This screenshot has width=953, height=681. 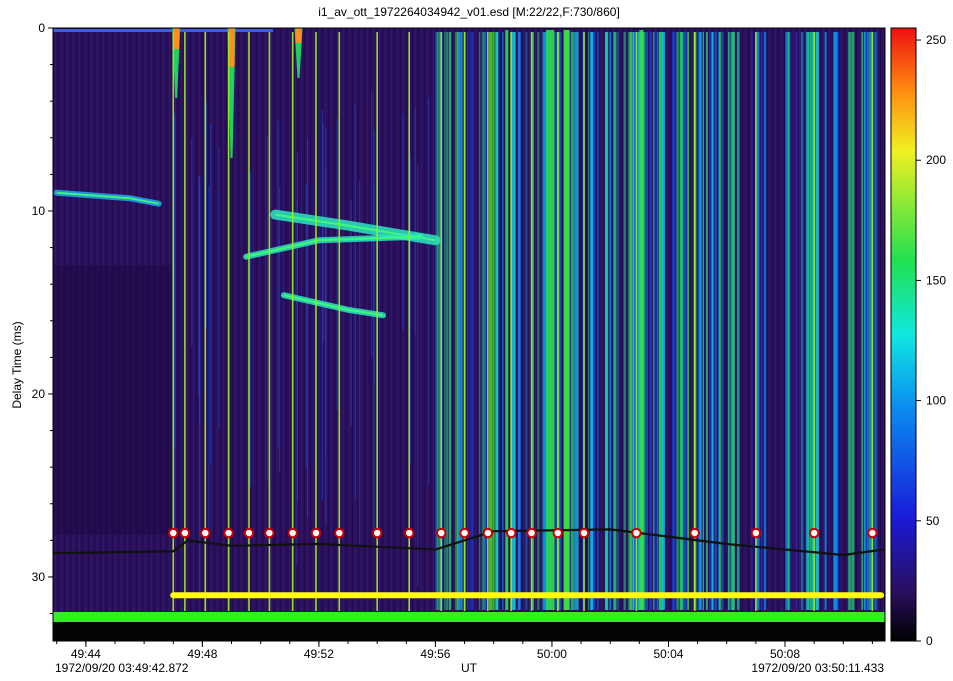 I want to click on colorbar-tick-label: 150, so click(x=936, y=280).